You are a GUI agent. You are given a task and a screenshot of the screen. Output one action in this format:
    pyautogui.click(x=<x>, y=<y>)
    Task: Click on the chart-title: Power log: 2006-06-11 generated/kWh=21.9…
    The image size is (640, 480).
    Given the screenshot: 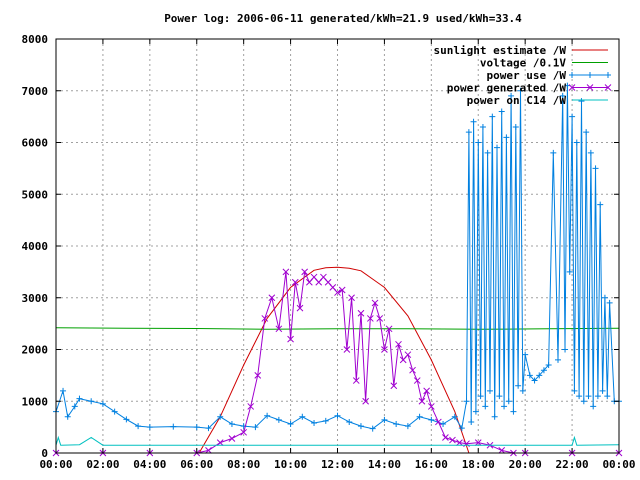 What is the action you would take?
    pyautogui.click(x=343, y=18)
    